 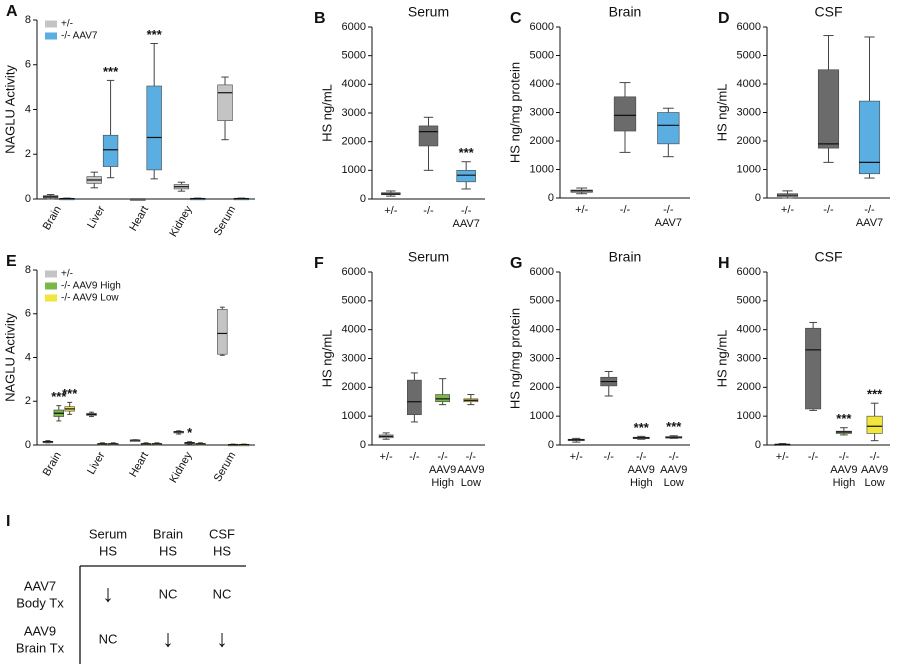 What do you see at coordinates (168, 550) in the screenshot?
I see `table-header: HS` at bounding box center [168, 550].